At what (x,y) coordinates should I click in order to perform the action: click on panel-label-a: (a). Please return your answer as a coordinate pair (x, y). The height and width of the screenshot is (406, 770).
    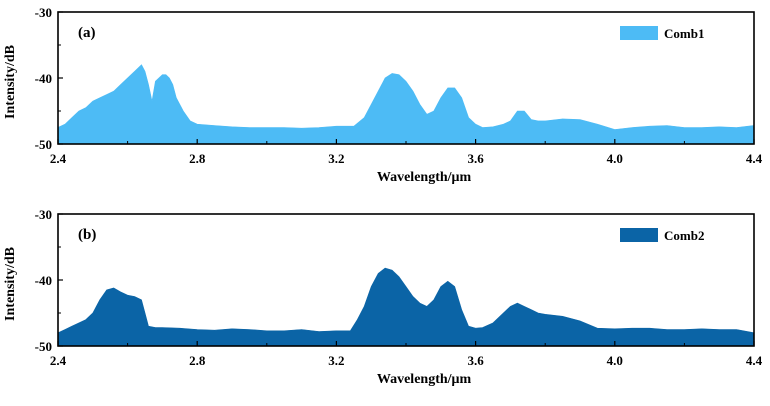
    Looking at the image, I should click on (87, 33).